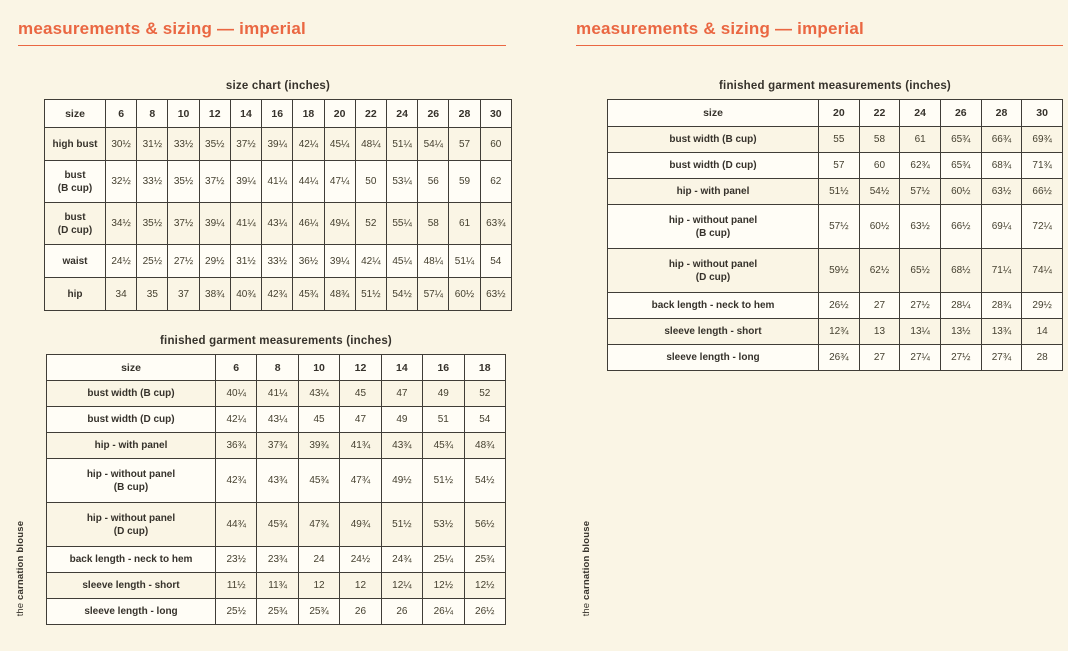 The image size is (1068, 651). I want to click on table-row: hip - with panel 36¾ 37¾ 39¾ 41¾ 43¾ 45¾ 48¾, so click(276, 445).